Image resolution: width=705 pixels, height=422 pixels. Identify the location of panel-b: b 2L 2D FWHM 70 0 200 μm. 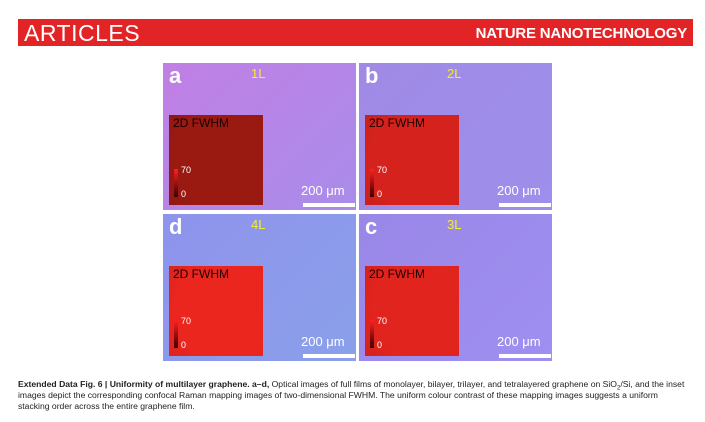
(455, 136).